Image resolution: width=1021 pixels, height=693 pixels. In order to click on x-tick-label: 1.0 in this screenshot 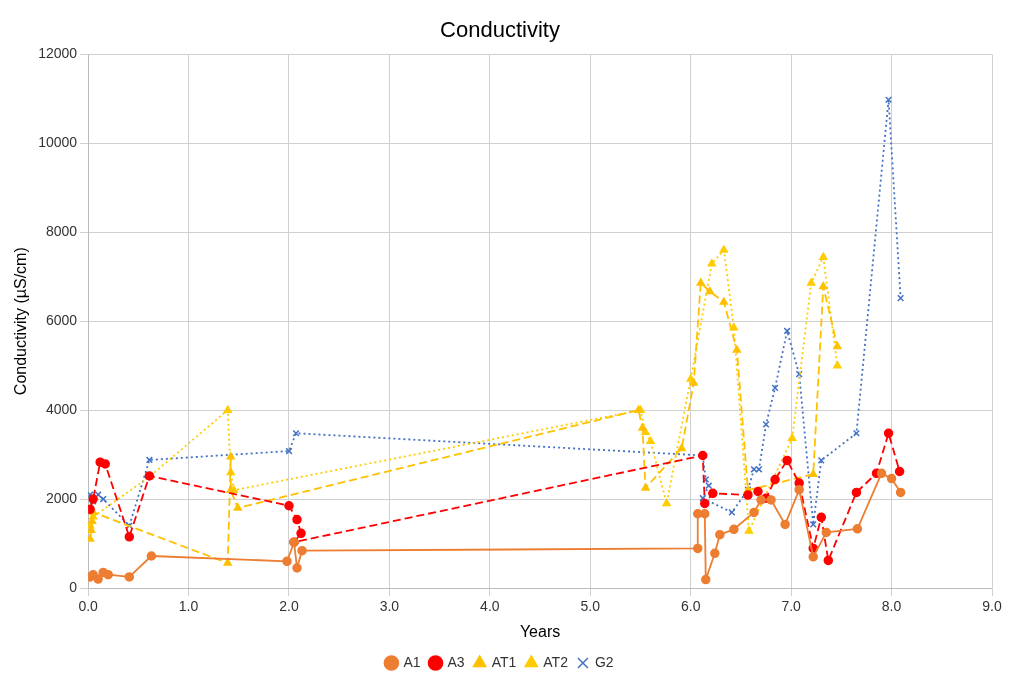, I will do `click(188, 606)`.